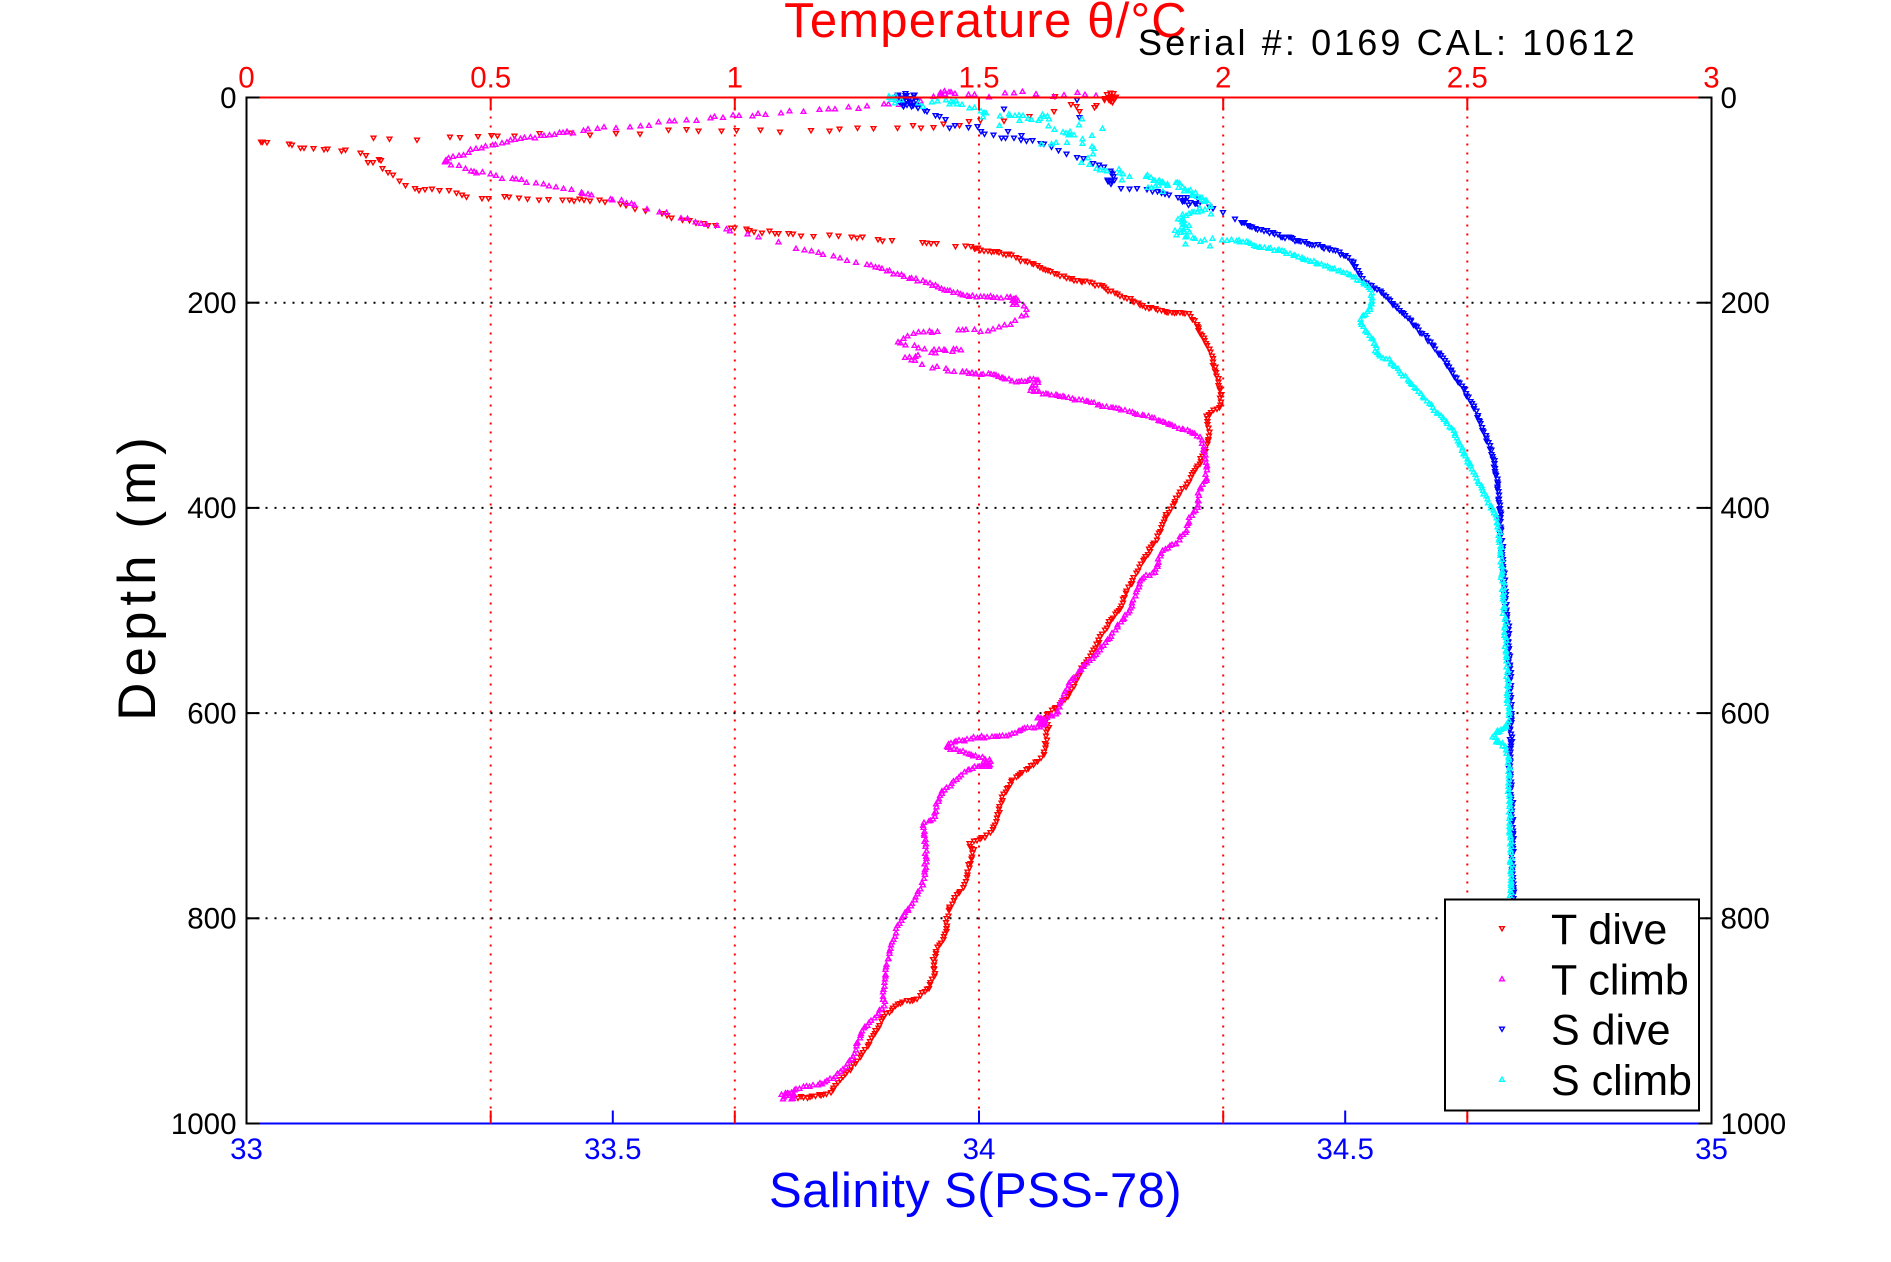  What do you see at coordinates (1711, 1149) in the screenshot?
I see `svg-text: 35` at bounding box center [1711, 1149].